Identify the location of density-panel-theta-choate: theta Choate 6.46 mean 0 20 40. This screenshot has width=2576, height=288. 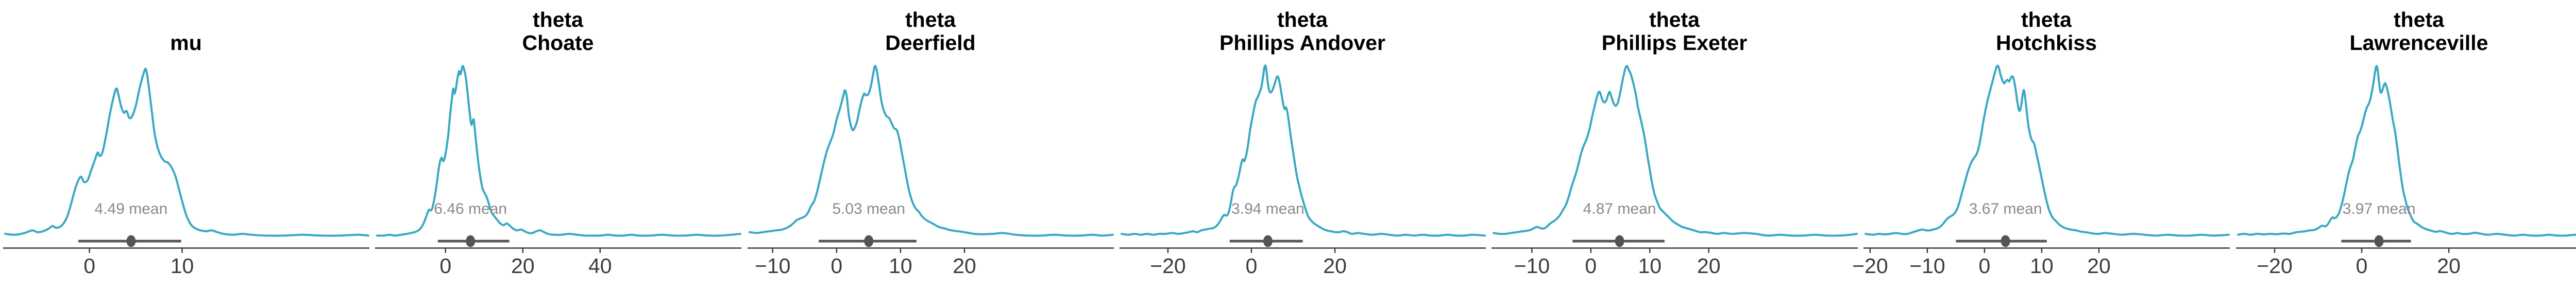
(558, 144).